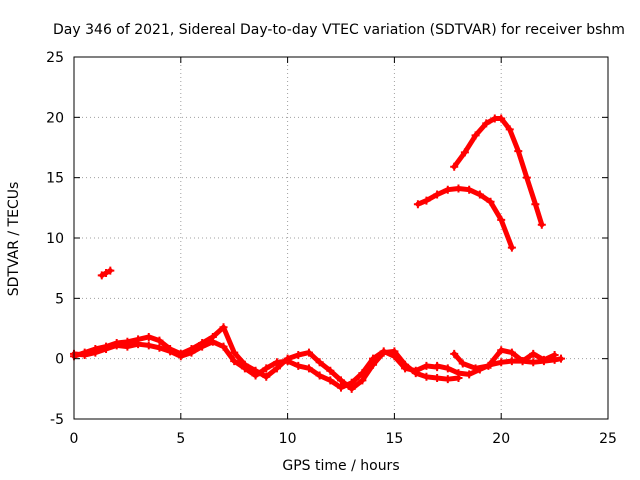 Image resolution: width=640 pixels, height=480 pixels. Describe the element at coordinates (74, 439) in the screenshot. I see `x-tick-label: 0` at that location.